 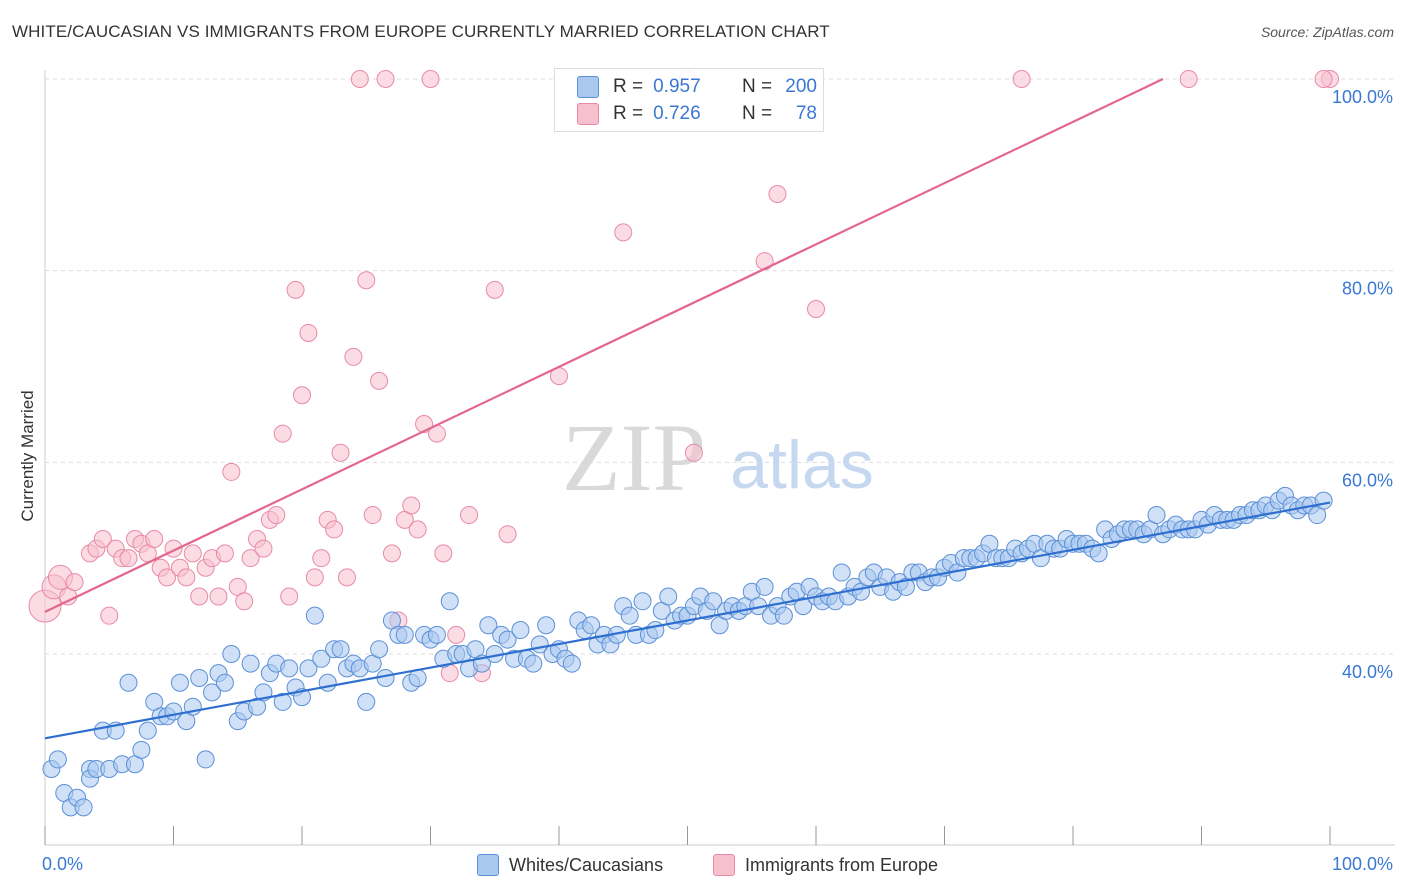 I want to click on blue-swatch-icon, so click(x=588, y=87).